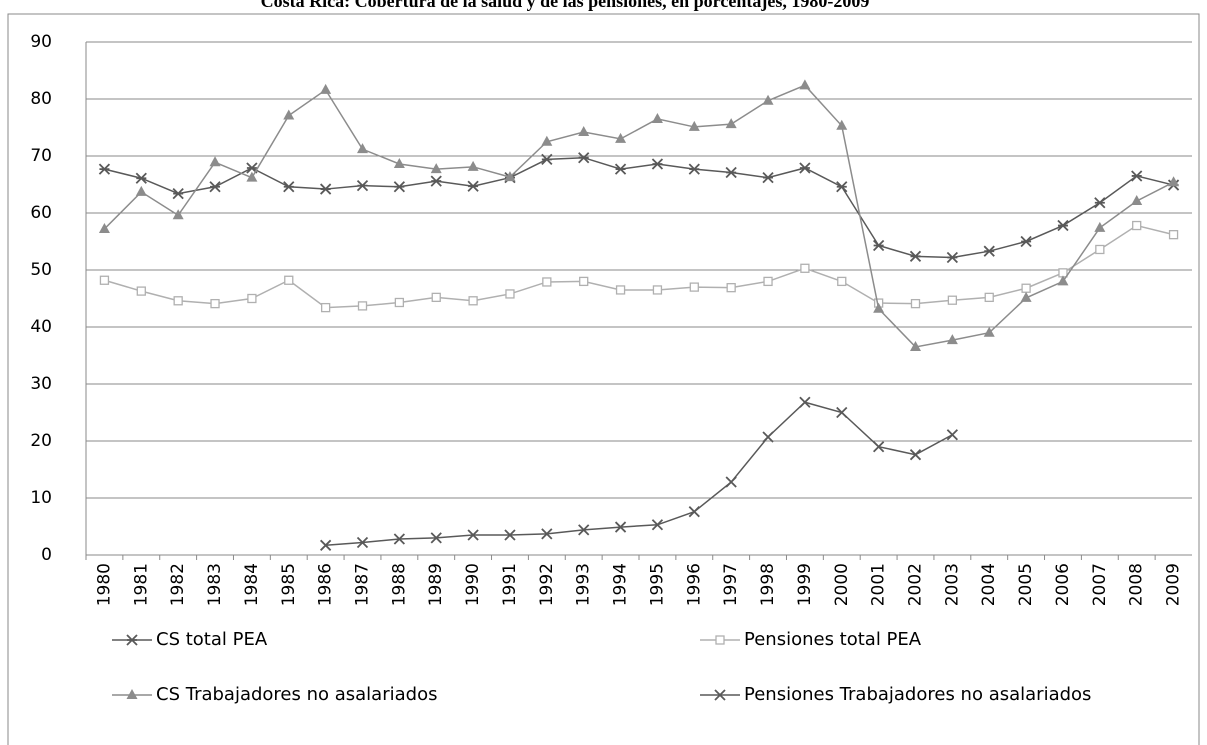  Describe the element at coordinates (436, 584) in the screenshot. I see `x-tick-label: 1989` at that location.